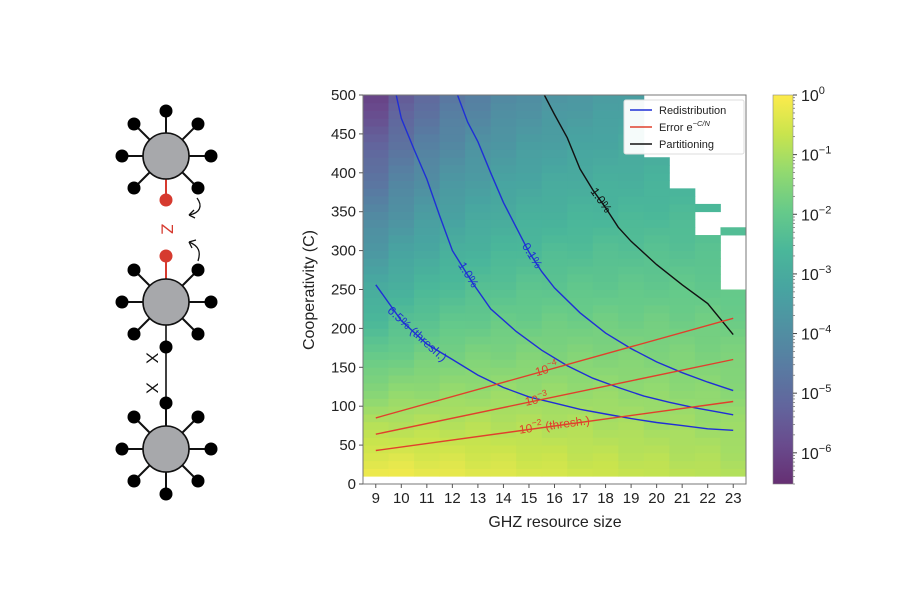 The width and height of the screenshot is (900, 600). What do you see at coordinates (810, 394) in the screenshot?
I see `colorbar-tick-base: 10` at bounding box center [810, 394].